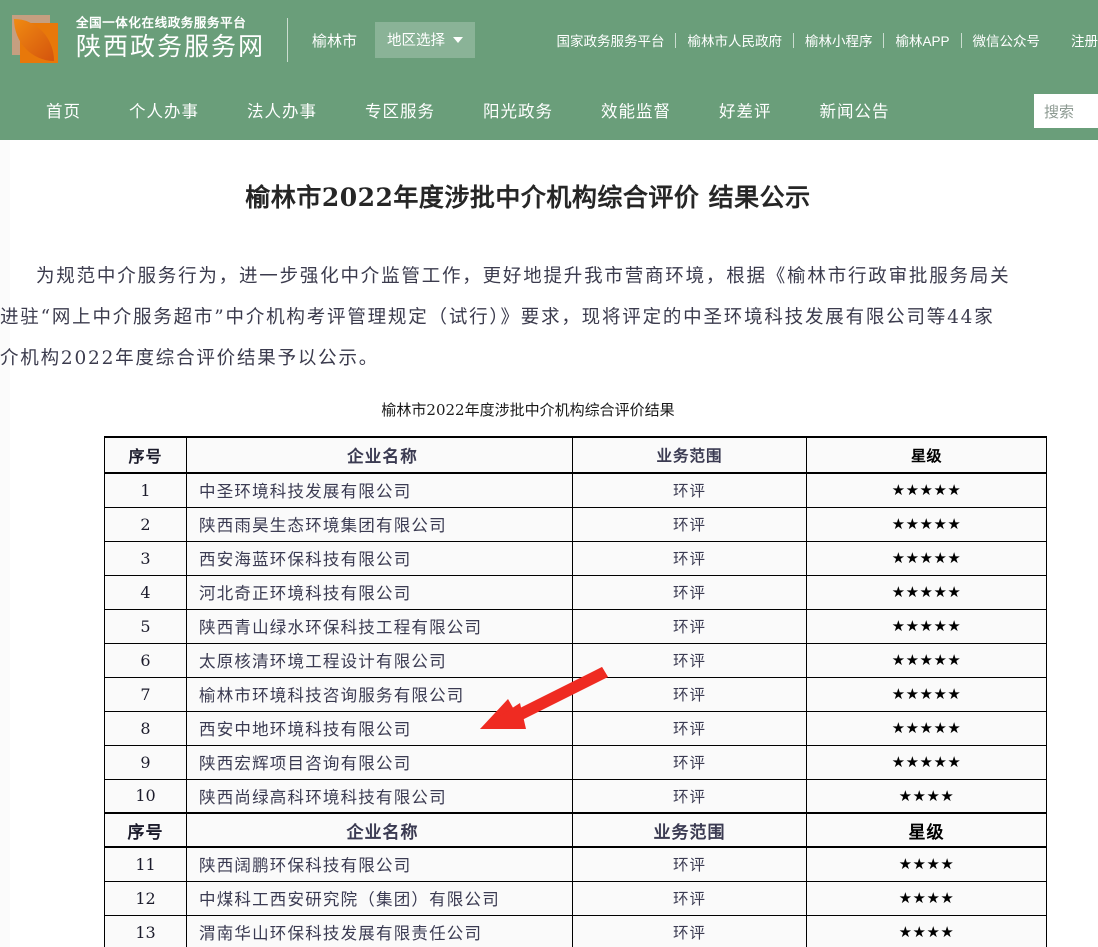 This screenshot has height=947, width=1098. Describe the element at coordinates (745, 112) in the screenshot. I see `nav-item-review: 好差评` at that location.